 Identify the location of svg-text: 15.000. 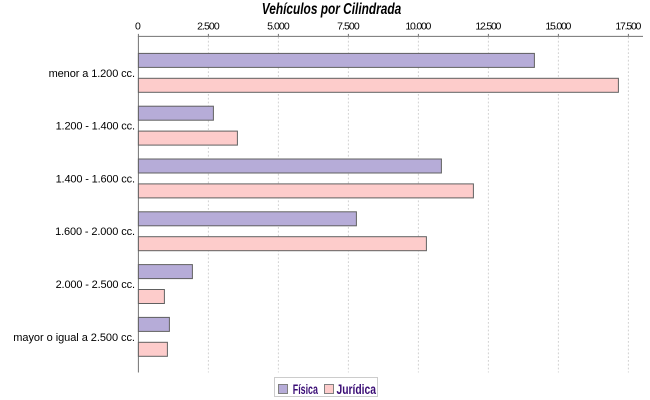
(558, 27).